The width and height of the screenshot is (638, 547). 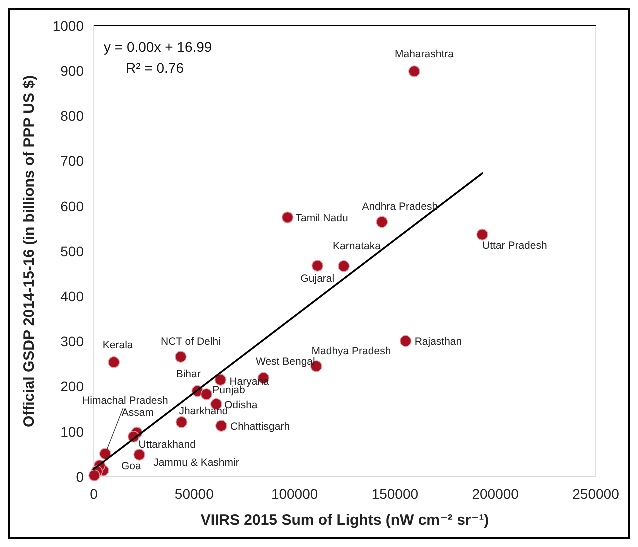 I want to click on annotation: Maharashtra, so click(x=424, y=54).